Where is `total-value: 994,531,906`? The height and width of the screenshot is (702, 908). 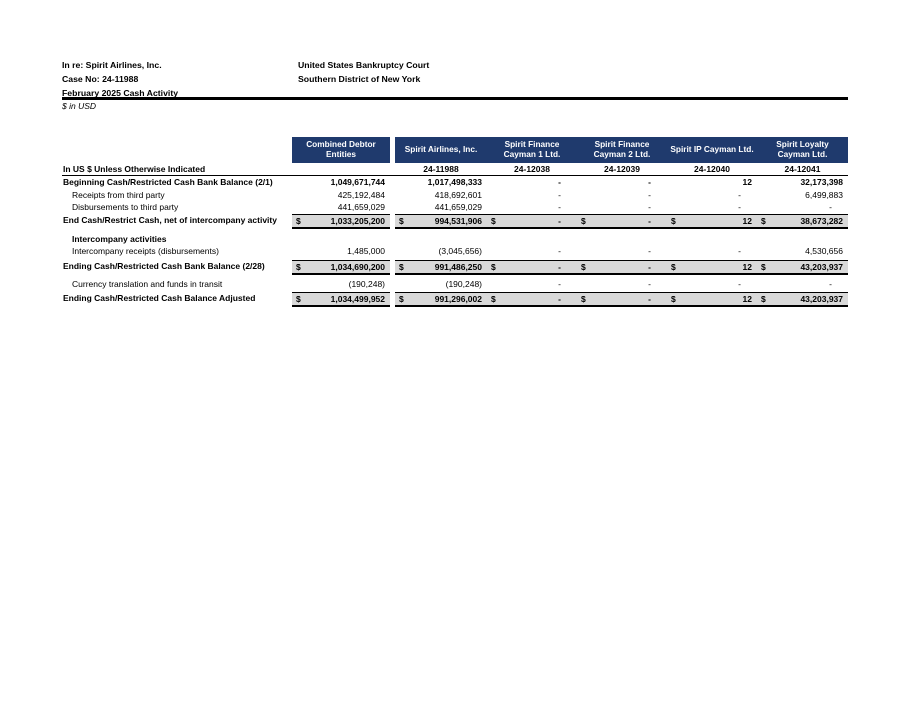
total-value: 994,531,906 is located at coordinates (458, 220).